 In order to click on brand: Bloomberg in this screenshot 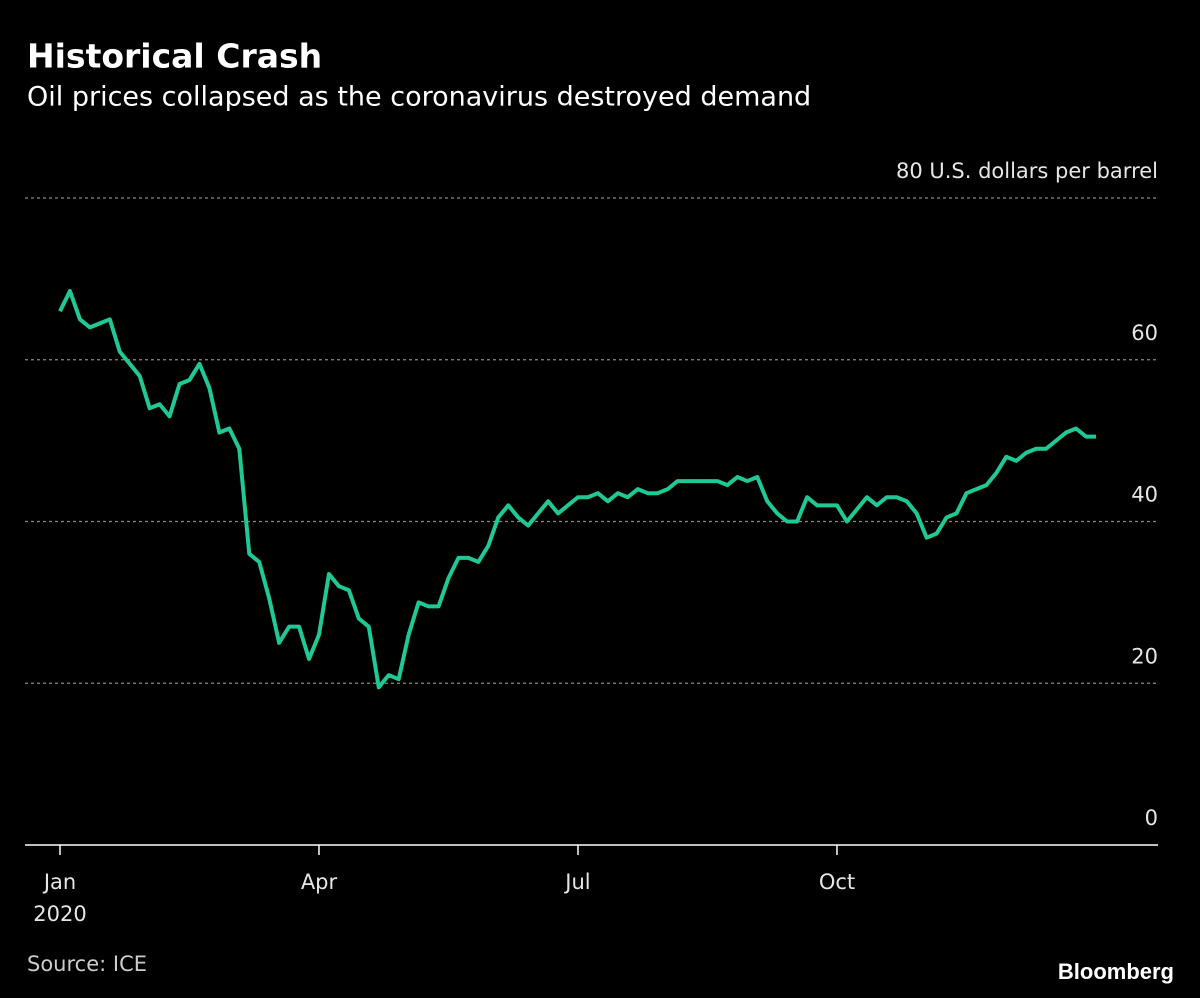, I will do `click(1116, 971)`.